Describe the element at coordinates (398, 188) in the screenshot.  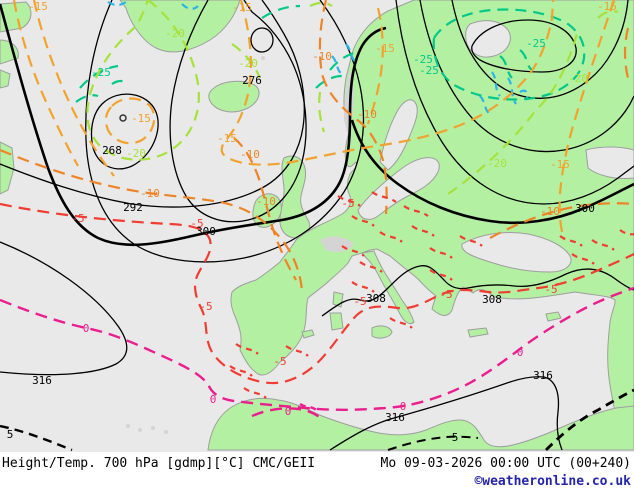
I see `sea-baltic` at that location.